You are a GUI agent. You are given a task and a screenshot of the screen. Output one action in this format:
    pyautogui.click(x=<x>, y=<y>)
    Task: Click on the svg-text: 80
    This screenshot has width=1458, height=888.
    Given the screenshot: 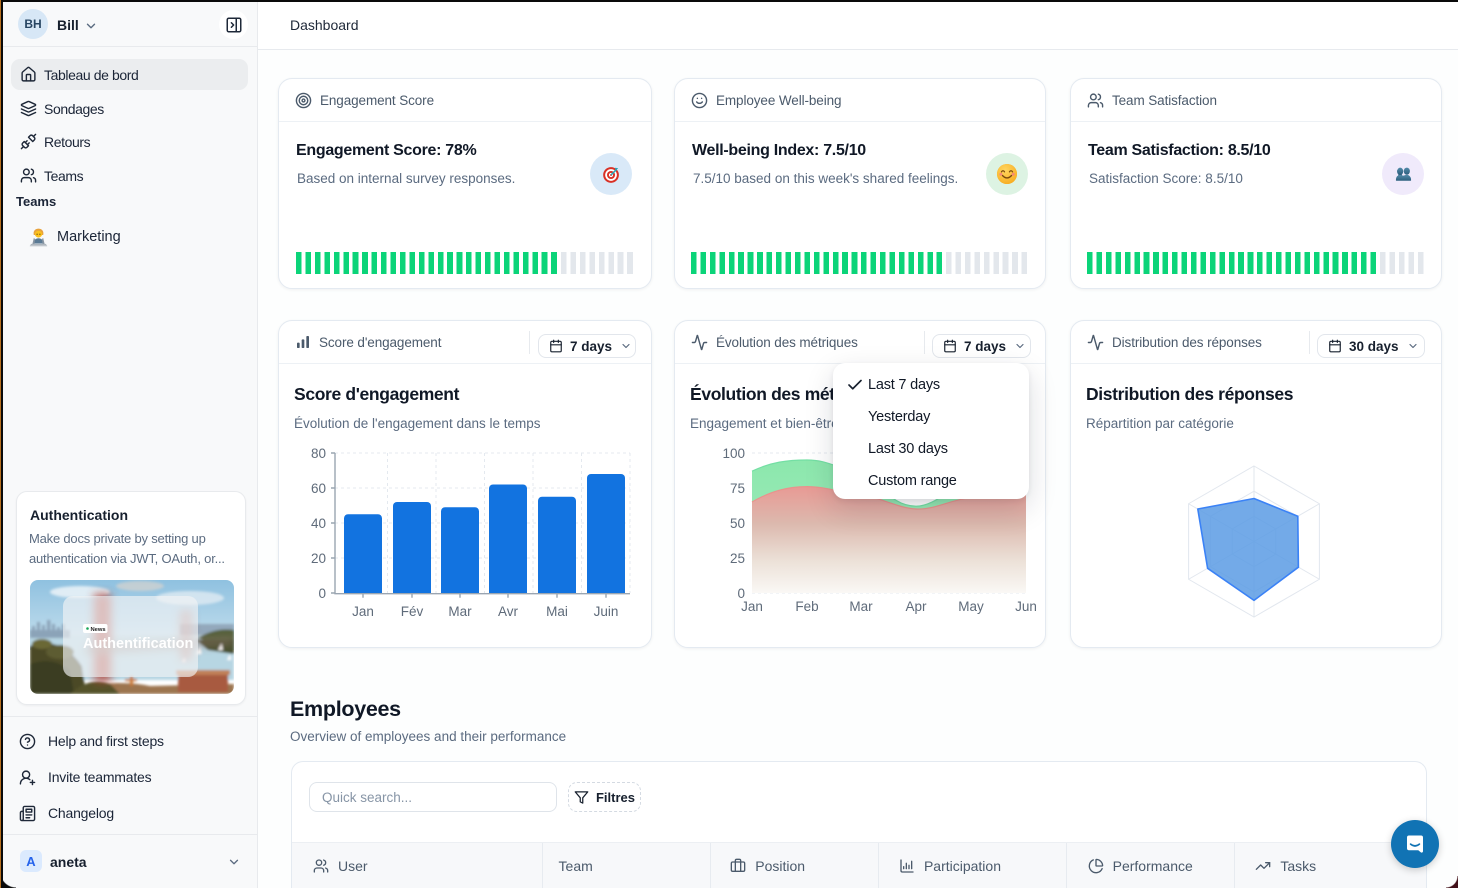 What is the action you would take?
    pyautogui.click(x=318, y=453)
    